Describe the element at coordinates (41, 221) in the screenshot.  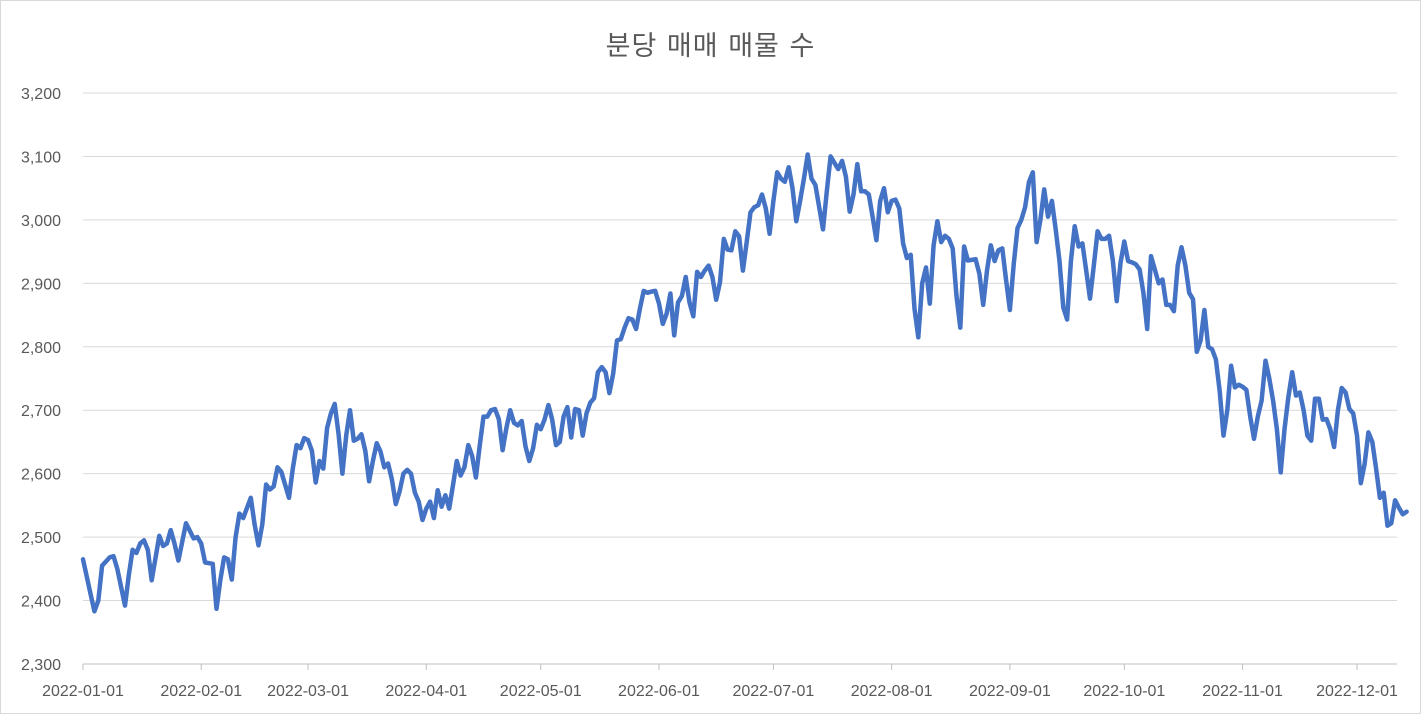
I see `y-tick-label: 3,000` at that location.